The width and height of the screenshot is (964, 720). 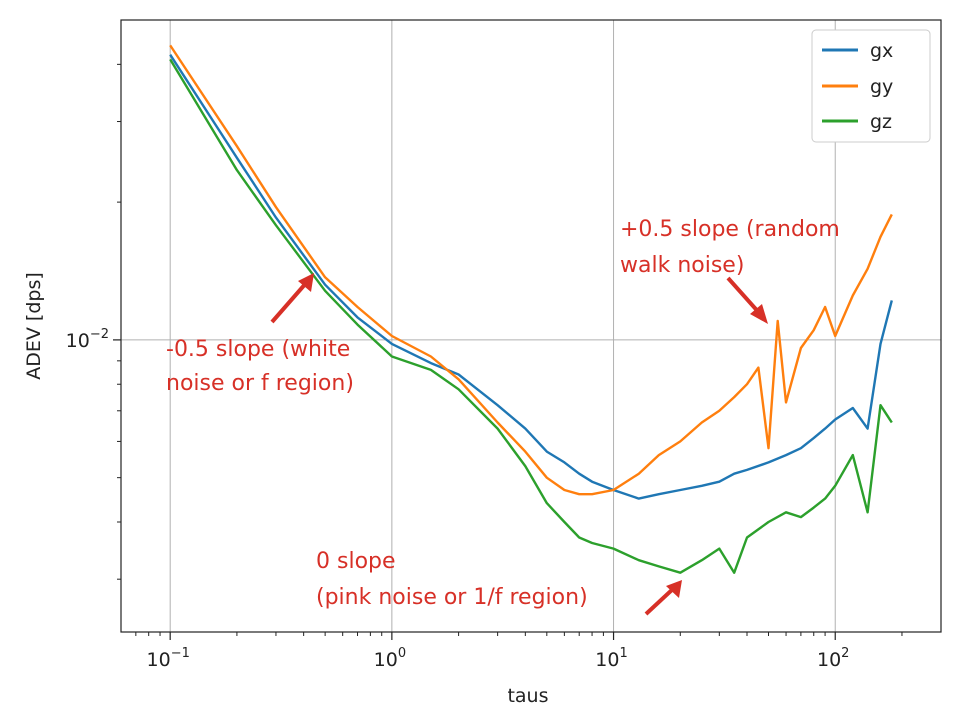 What do you see at coordinates (260, 383) in the screenshot?
I see `annotation-white-noise-line2: noise or f region)` at bounding box center [260, 383].